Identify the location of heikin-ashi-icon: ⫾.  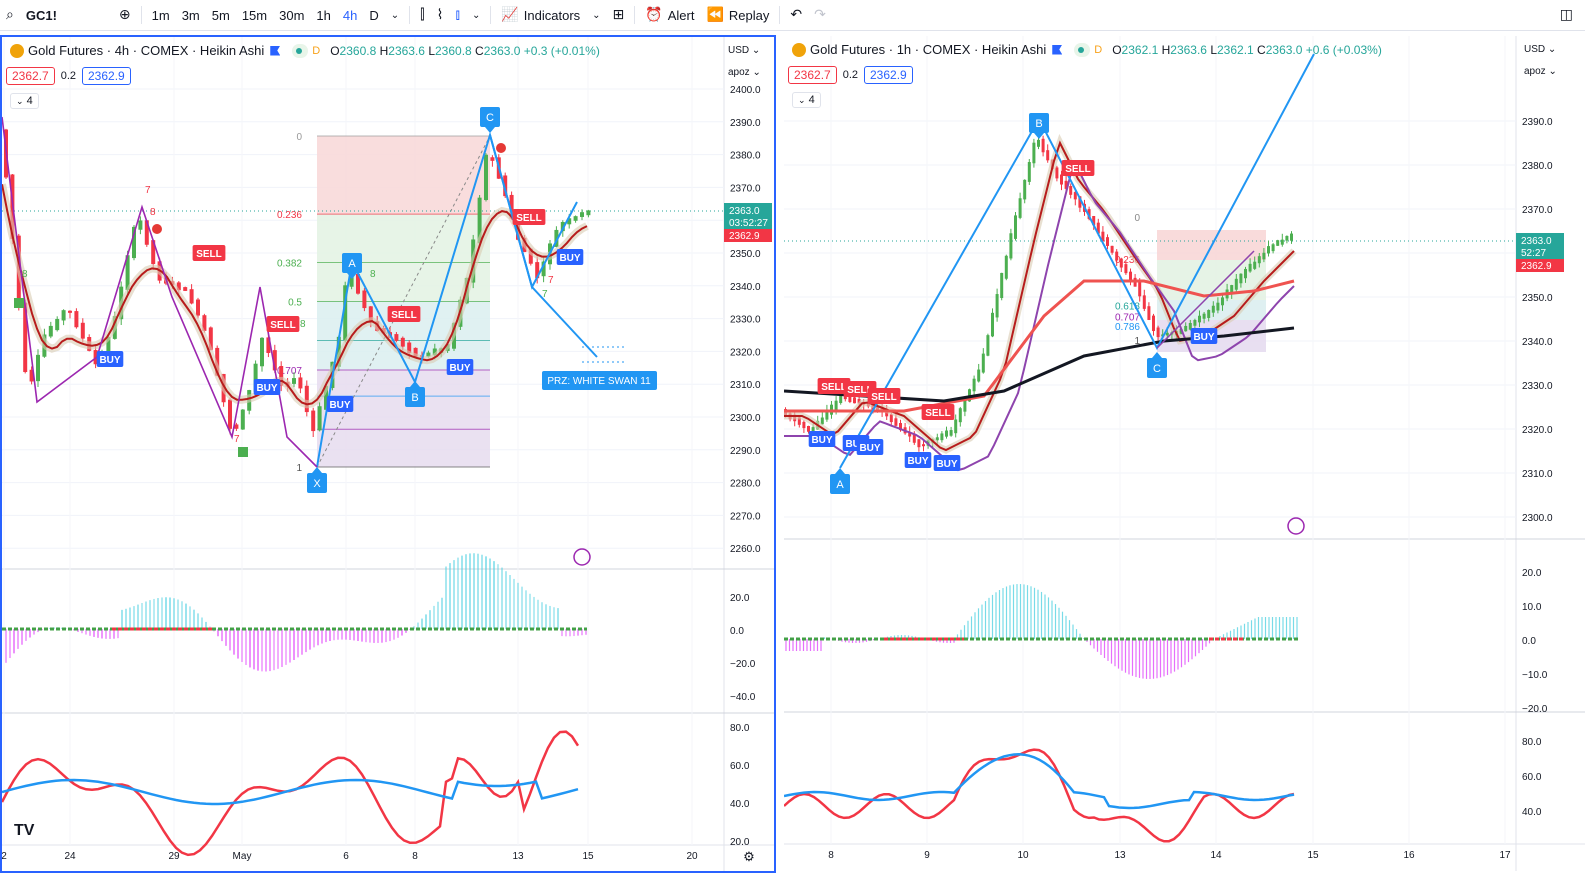
(457, 15).